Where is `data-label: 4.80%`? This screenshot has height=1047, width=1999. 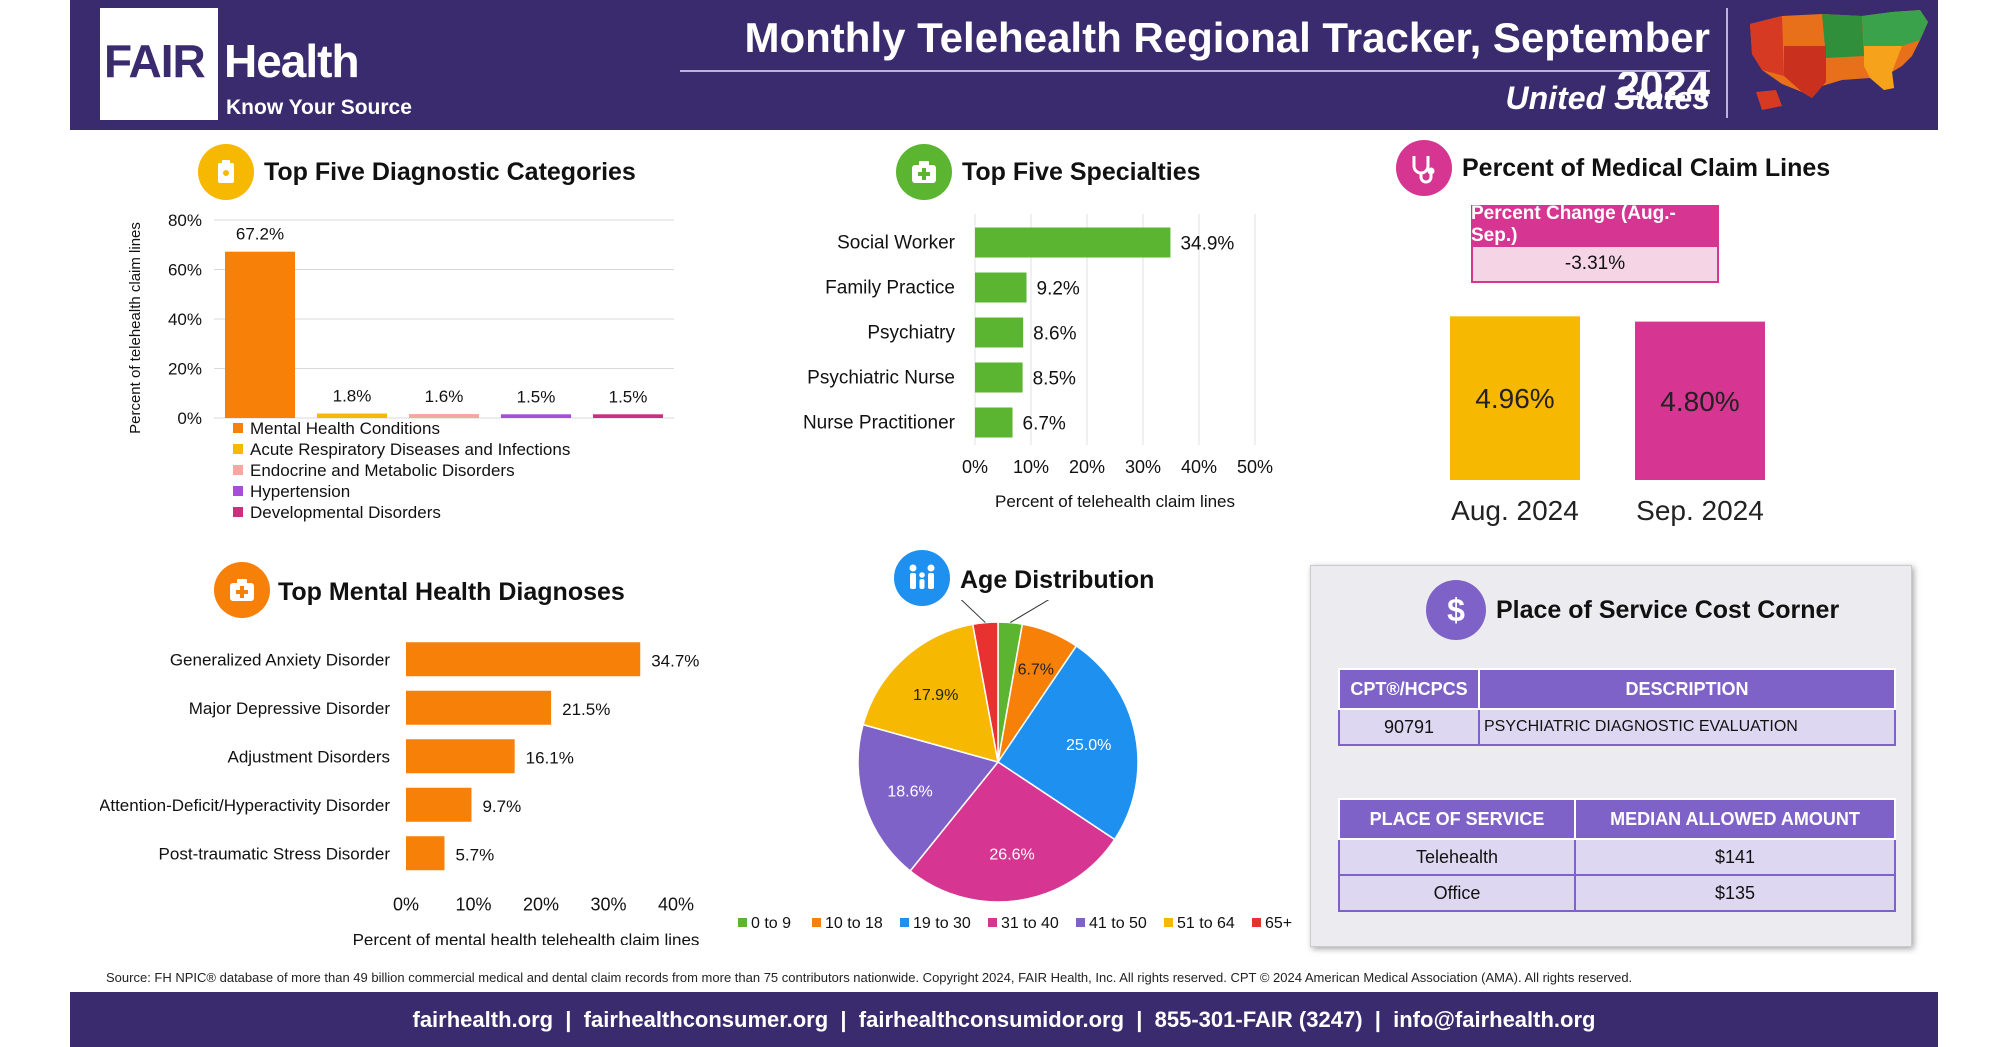
data-label: 4.80% is located at coordinates (1699, 401).